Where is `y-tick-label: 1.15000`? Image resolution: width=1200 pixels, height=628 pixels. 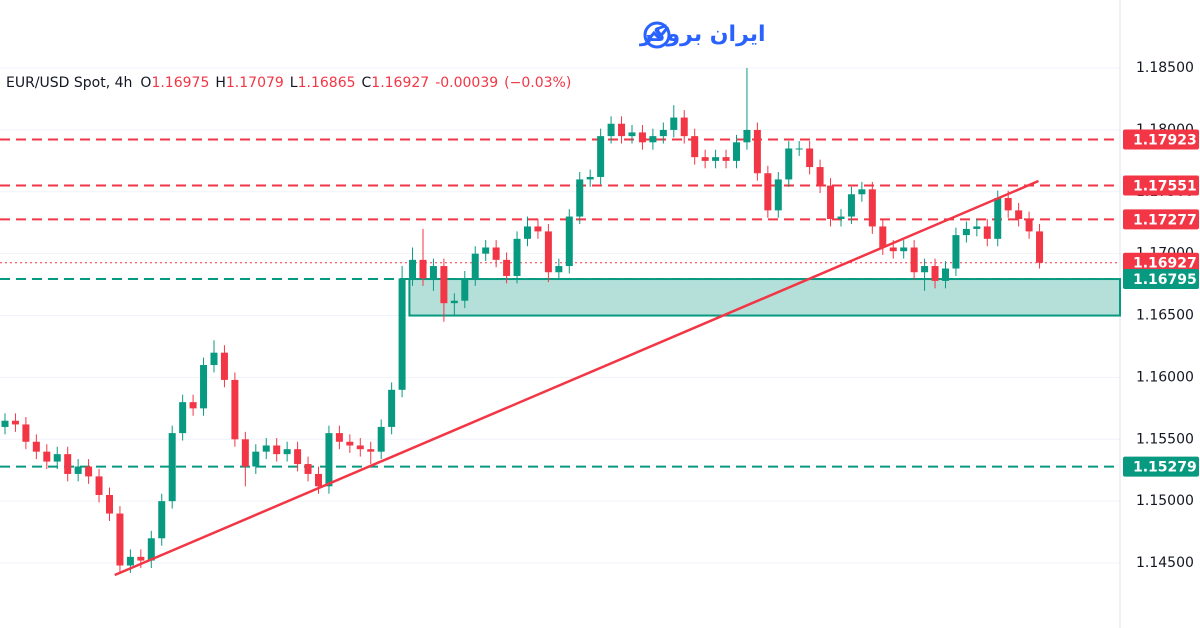 y-tick-label: 1.15000 is located at coordinates (1165, 501).